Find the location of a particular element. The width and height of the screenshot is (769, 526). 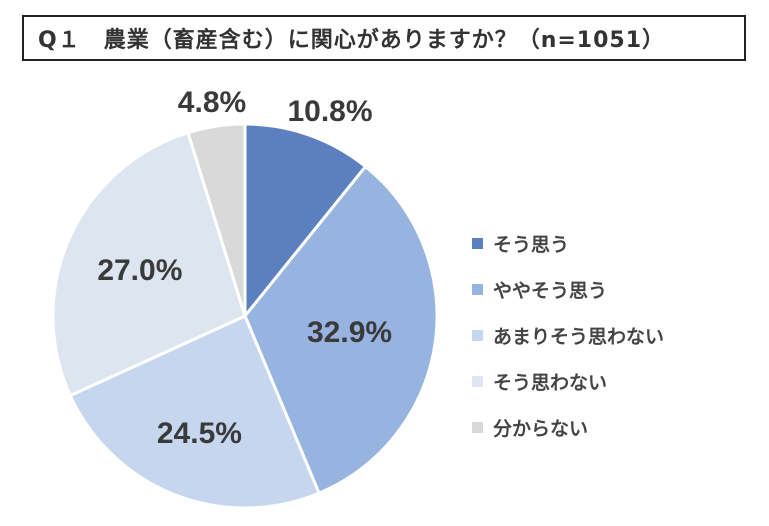

legend-label-2: あまりそう思わない is located at coordinates (579, 336).